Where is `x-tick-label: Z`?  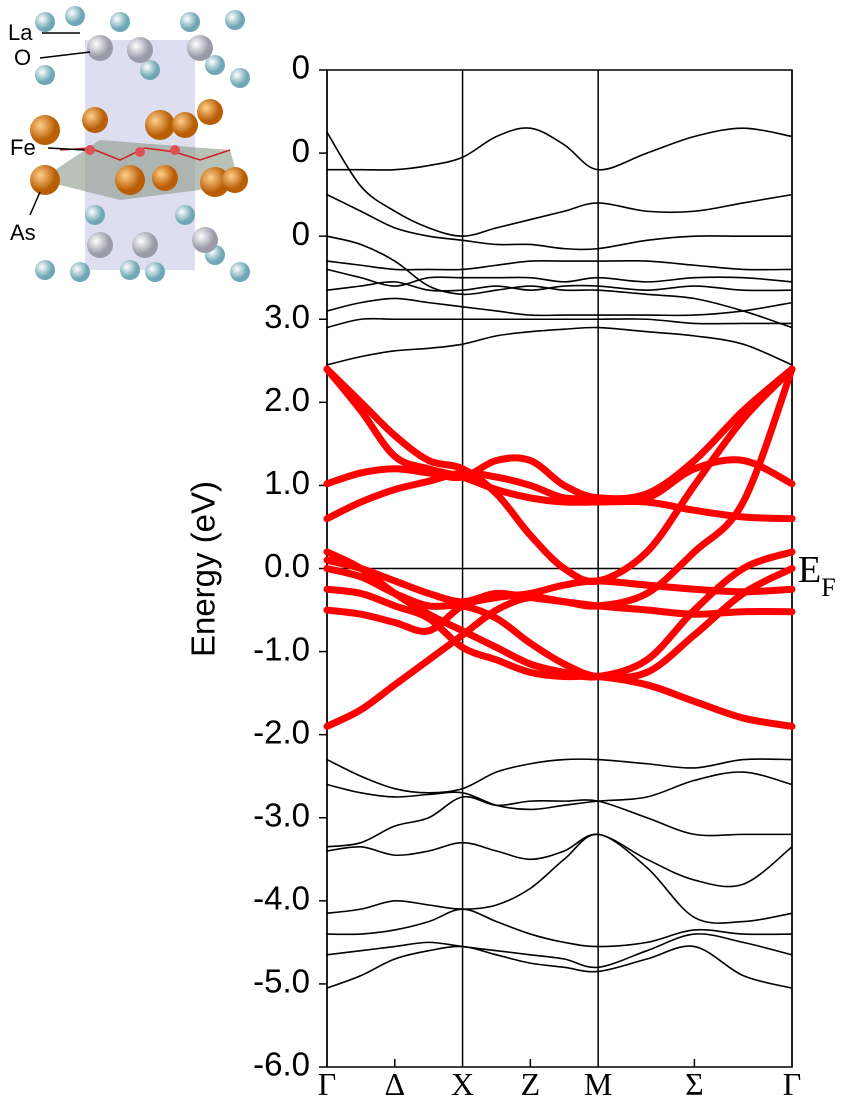 x-tick-label: Z is located at coordinates (531, 1084).